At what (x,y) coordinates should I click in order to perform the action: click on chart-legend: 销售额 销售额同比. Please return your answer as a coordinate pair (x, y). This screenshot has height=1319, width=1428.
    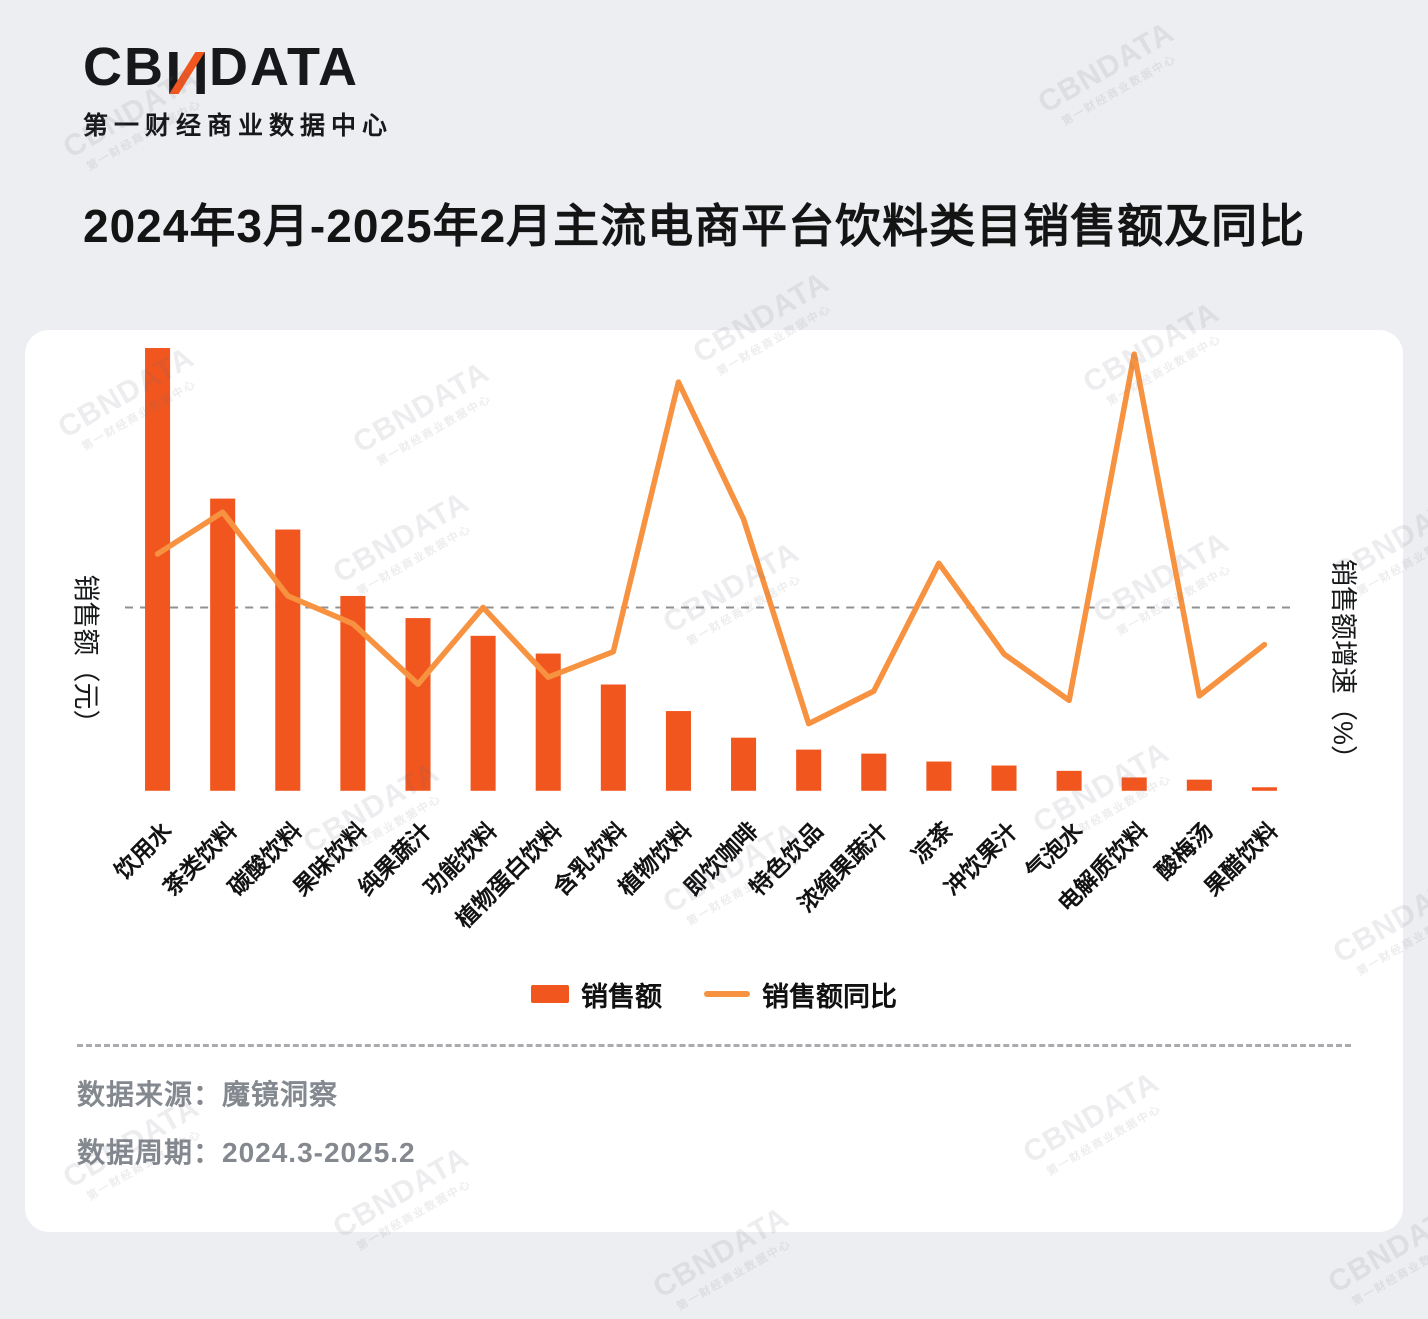
    Looking at the image, I should click on (714, 994).